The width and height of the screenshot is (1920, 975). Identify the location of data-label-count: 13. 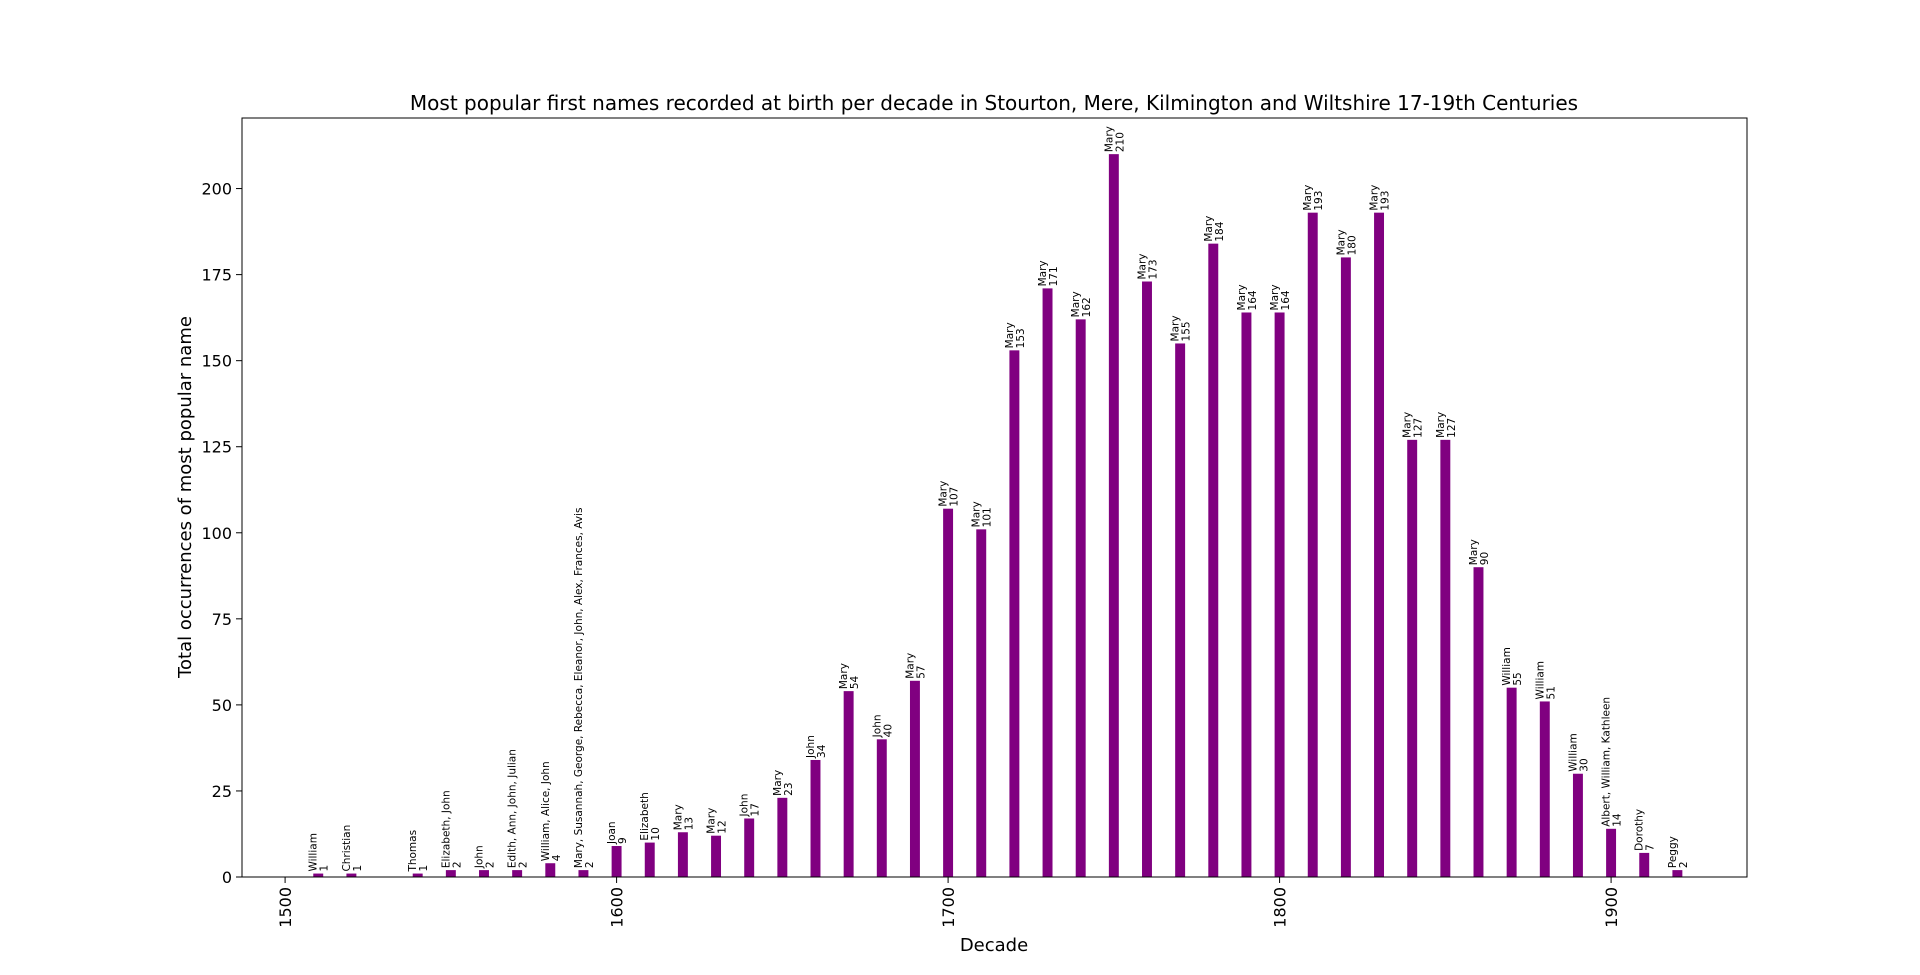
(689, 823).